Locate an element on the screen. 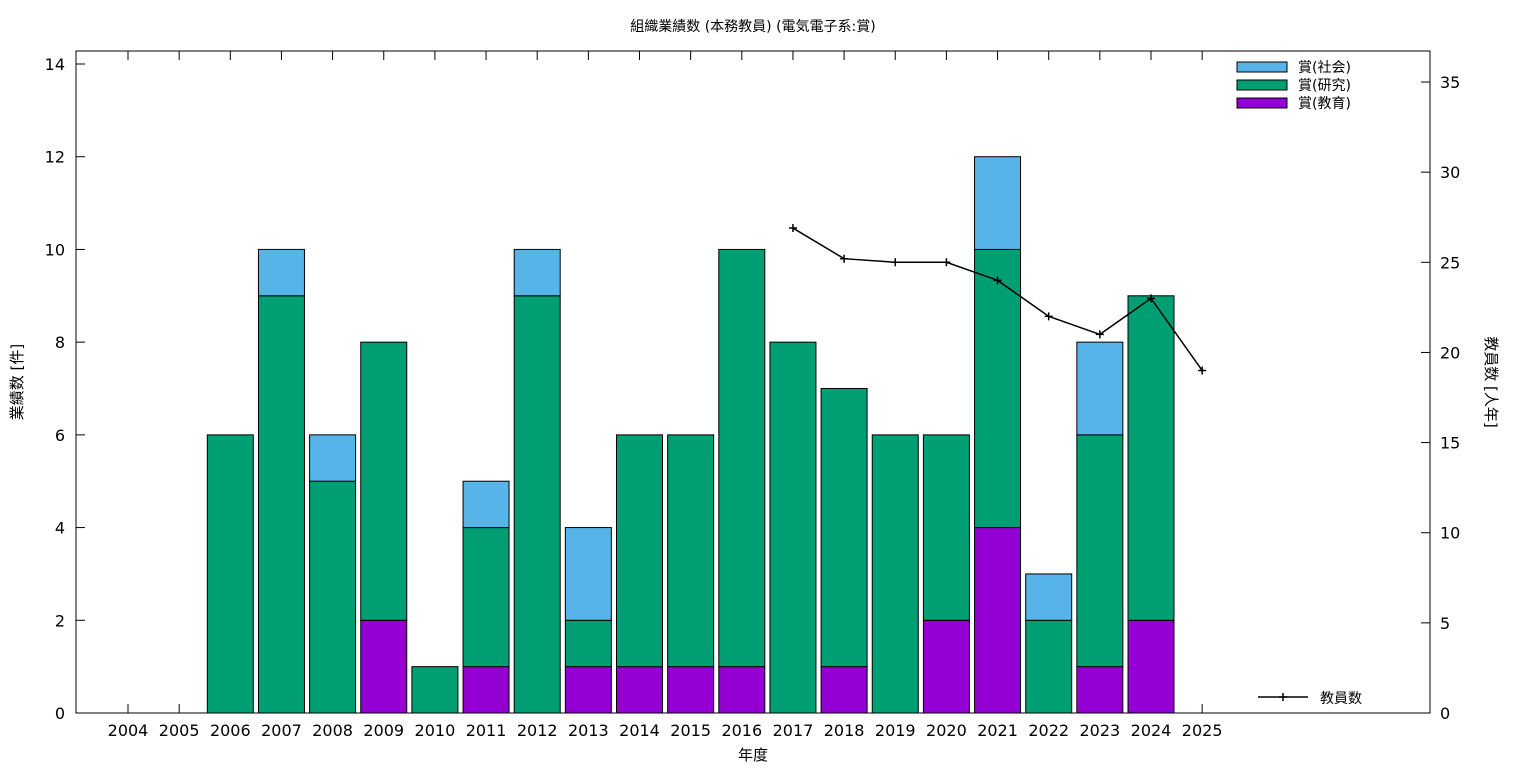 This screenshot has height=768, width=1536. y-right-tick-label: 0 is located at coordinates (1445, 713).